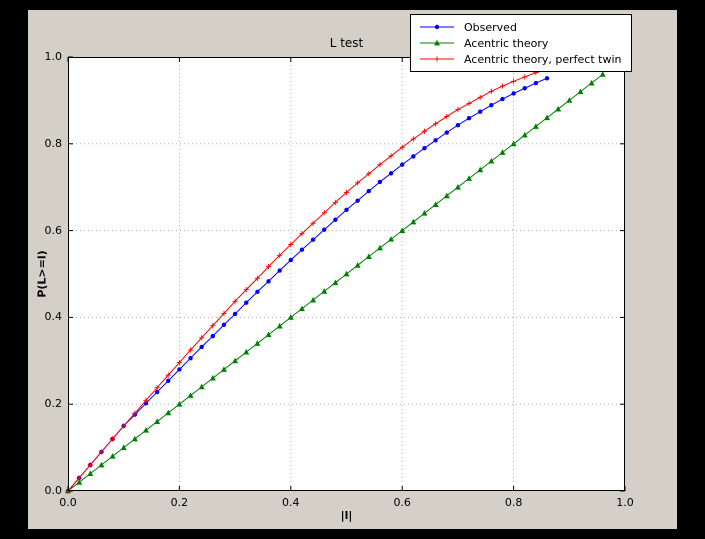 The width and height of the screenshot is (705, 539). What do you see at coordinates (346, 515) in the screenshot?
I see `x-axis-label: |l|` at bounding box center [346, 515].